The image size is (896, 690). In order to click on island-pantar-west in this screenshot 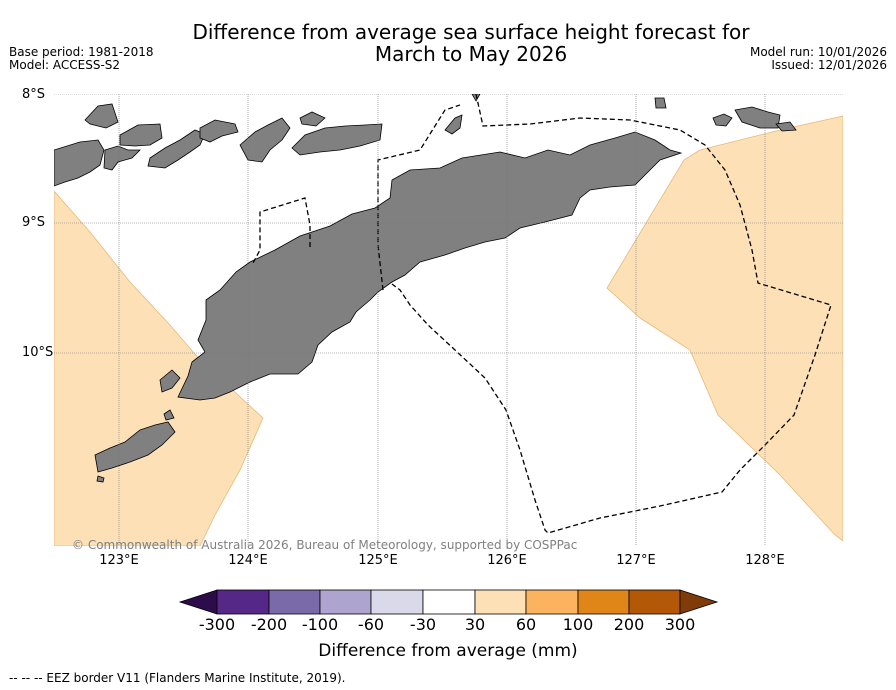, I will do `click(101, 116)`.